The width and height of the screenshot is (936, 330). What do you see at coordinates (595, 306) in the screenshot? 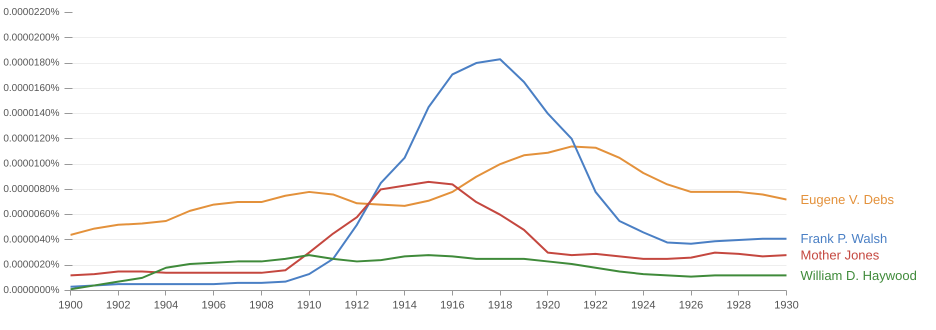
I see `x-tick-label: 1922` at bounding box center [595, 306].